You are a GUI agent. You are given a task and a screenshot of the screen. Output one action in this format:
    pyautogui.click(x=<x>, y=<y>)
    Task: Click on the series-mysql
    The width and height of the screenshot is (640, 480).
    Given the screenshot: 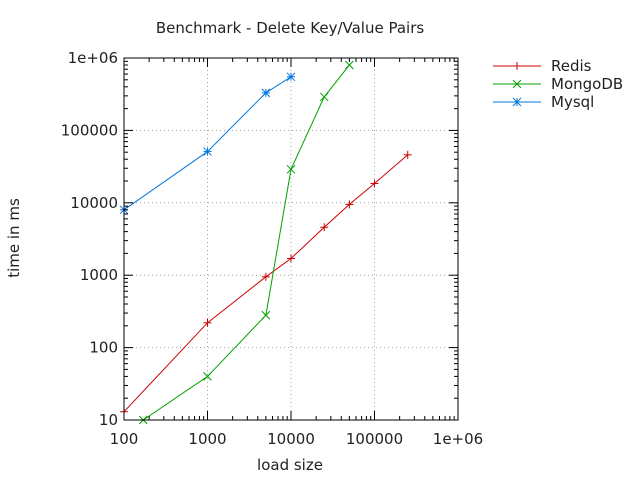 What is the action you would take?
    pyautogui.click(x=207, y=143)
    